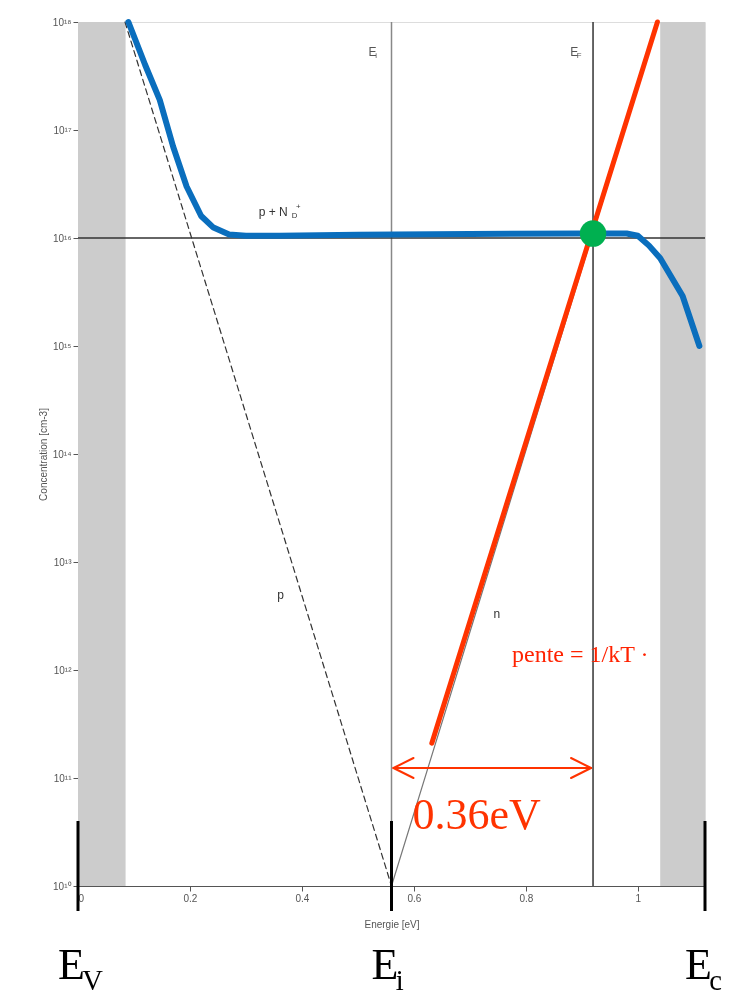 This screenshot has height=1003, width=731. What do you see at coordinates (302, 898) in the screenshot?
I see `x-tick-label: 0.4` at bounding box center [302, 898].